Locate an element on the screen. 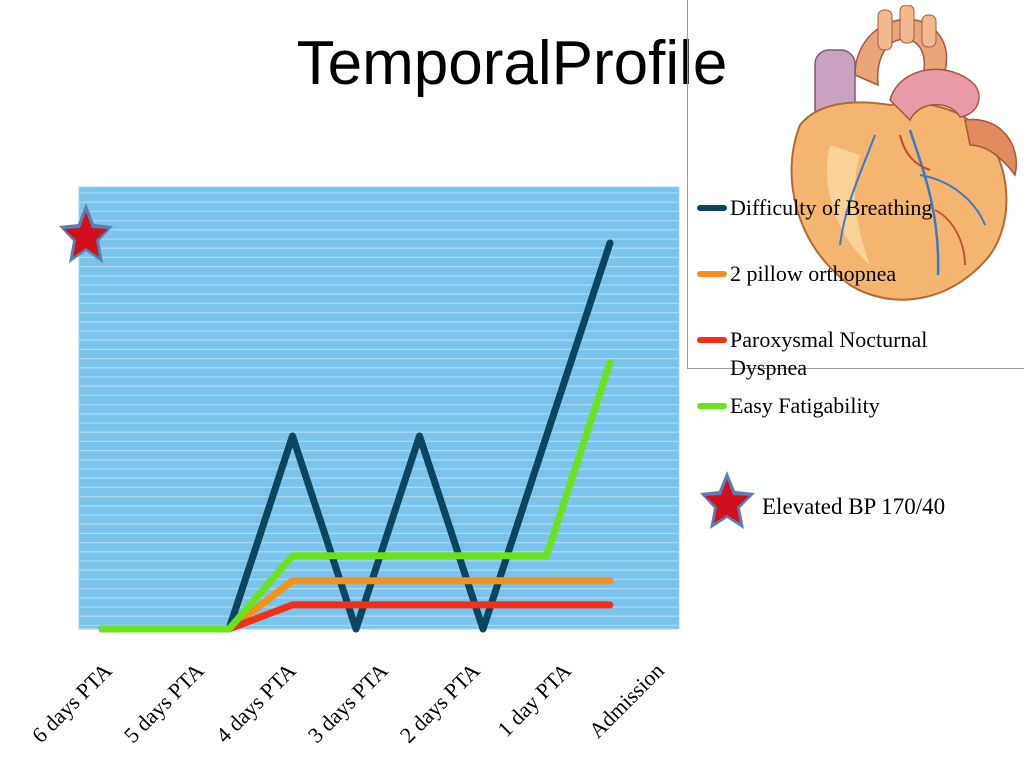  legend-label: Paroxysmal Nocturnal Dyspnea is located at coordinates (829, 353).